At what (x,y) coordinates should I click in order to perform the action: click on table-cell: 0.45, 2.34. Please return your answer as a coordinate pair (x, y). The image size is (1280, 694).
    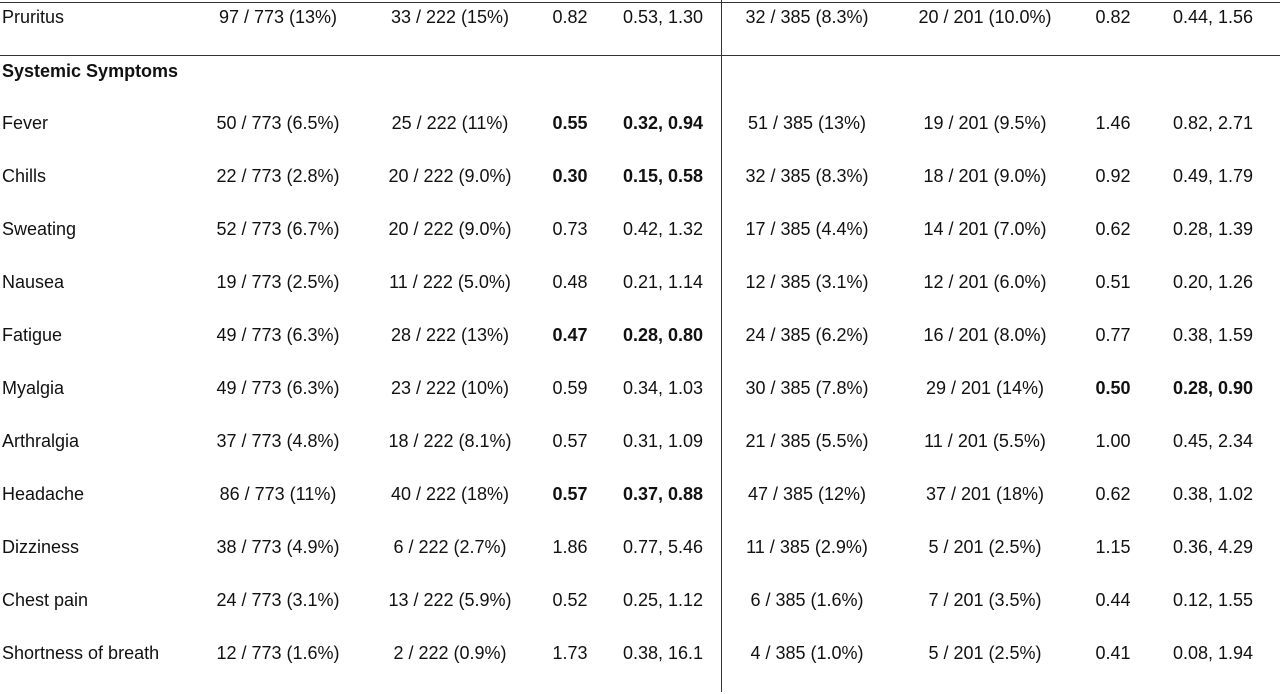
    Looking at the image, I should click on (1213, 441).